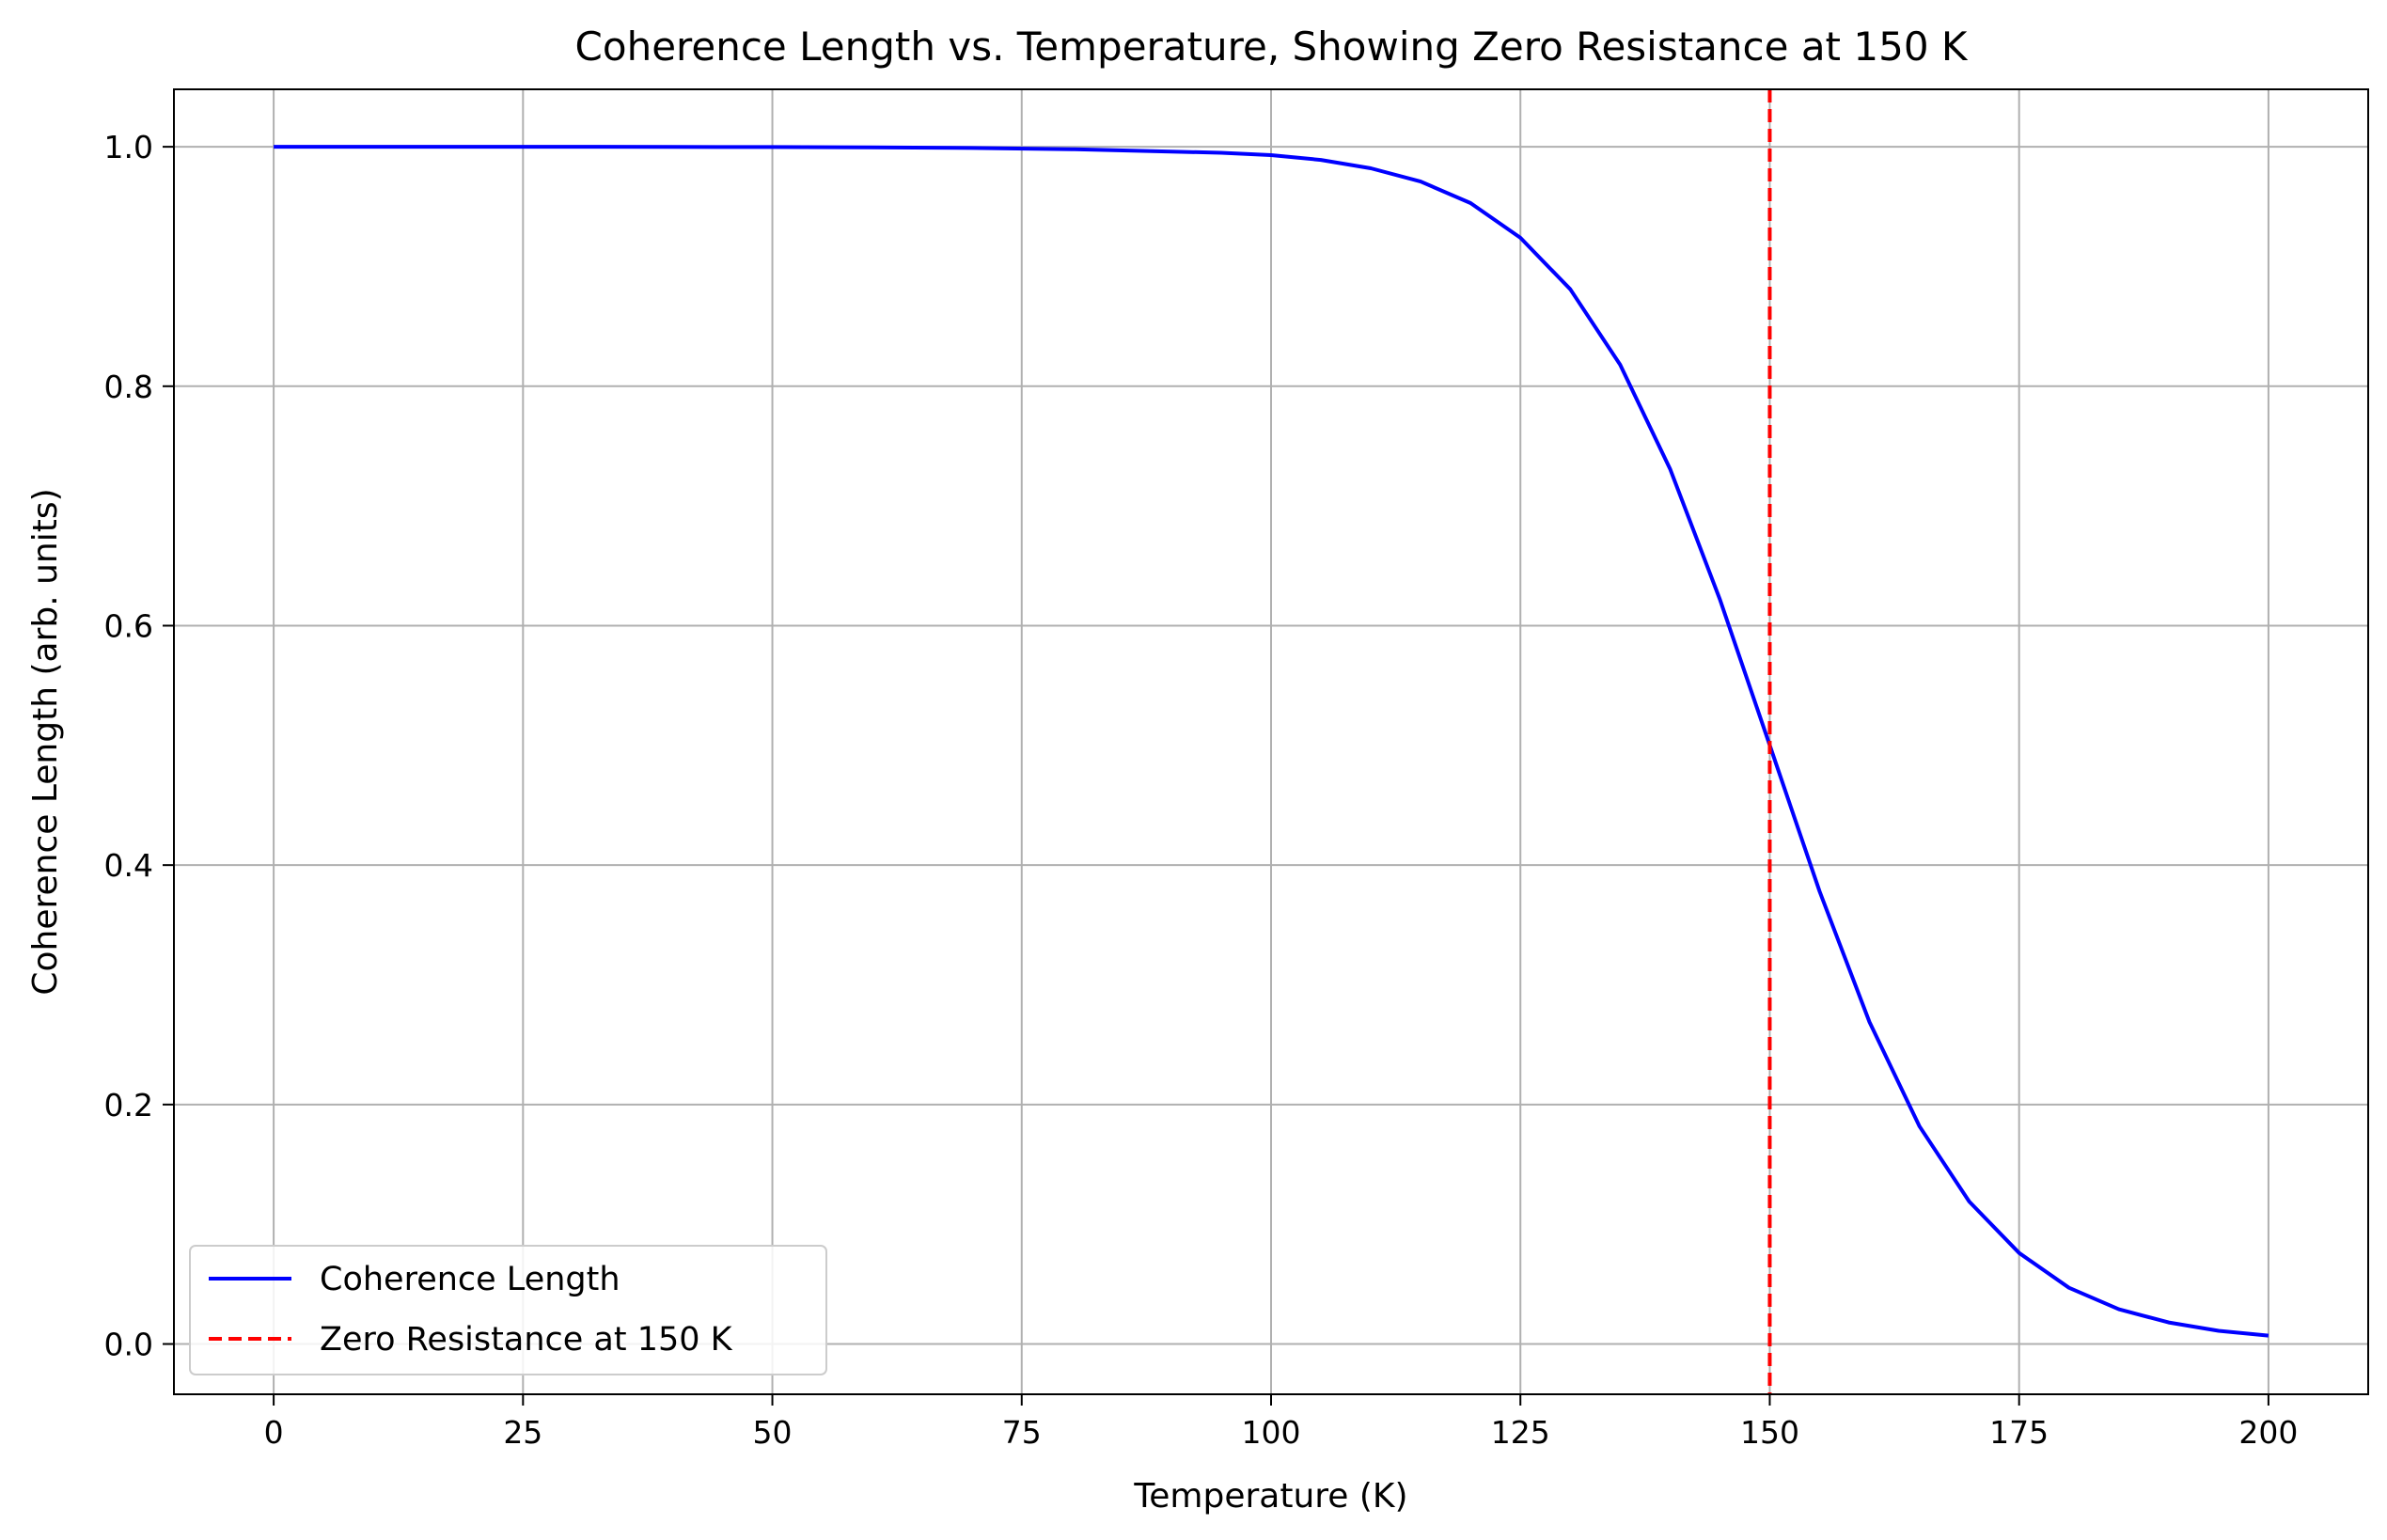 This screenshot has width=2387, height=1540. Describe the element at coordinates (1022, 1432) in the screenshot. I see `x-tick-label: 75` at that location.